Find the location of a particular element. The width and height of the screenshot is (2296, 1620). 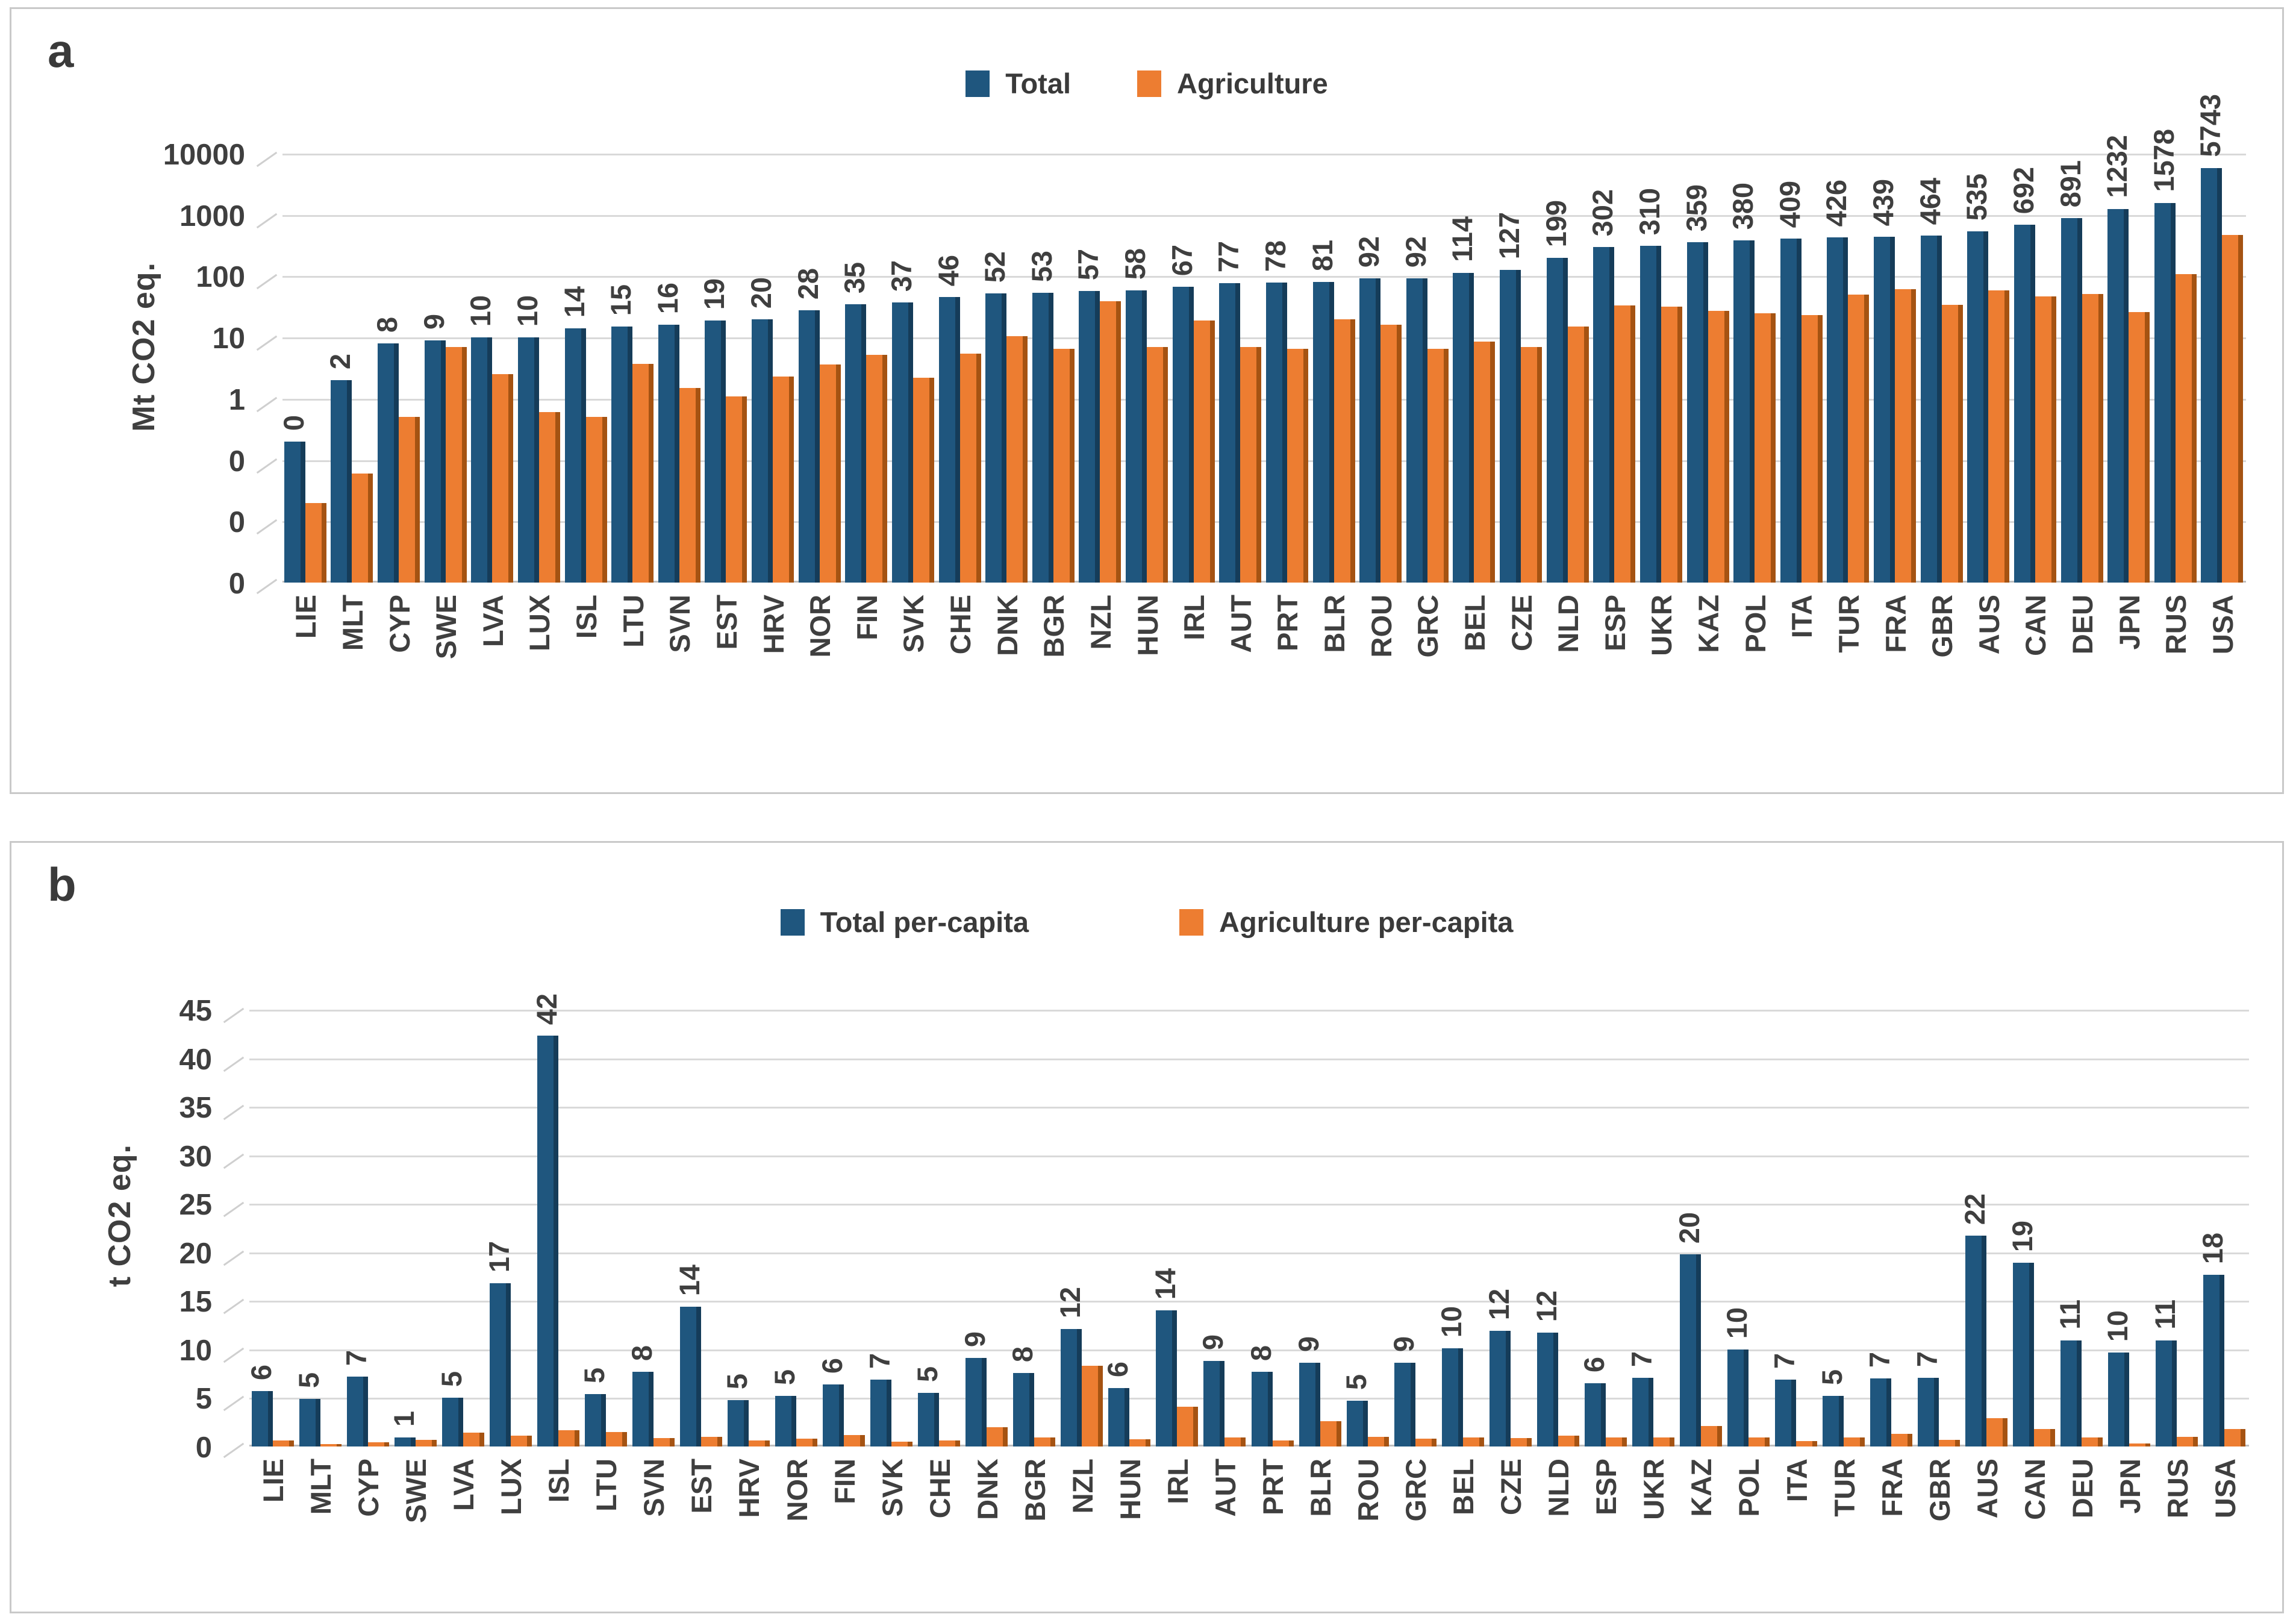

bar-group: 1232 is located at coordinates (2127, 359).